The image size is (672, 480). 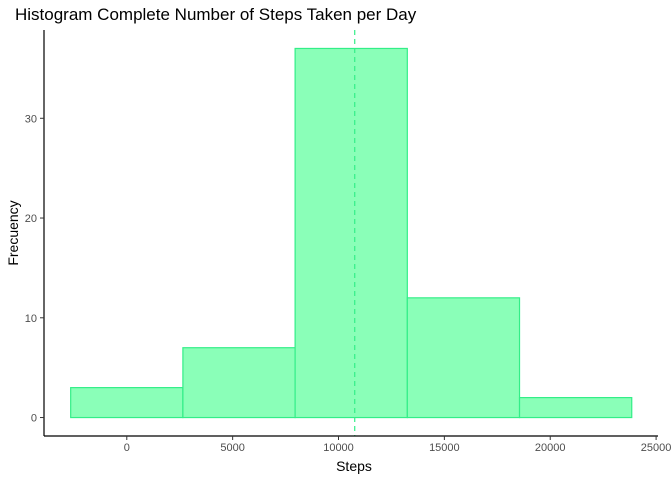 I want to click on x-tick-label: 25000, so click(x=656, y=448).